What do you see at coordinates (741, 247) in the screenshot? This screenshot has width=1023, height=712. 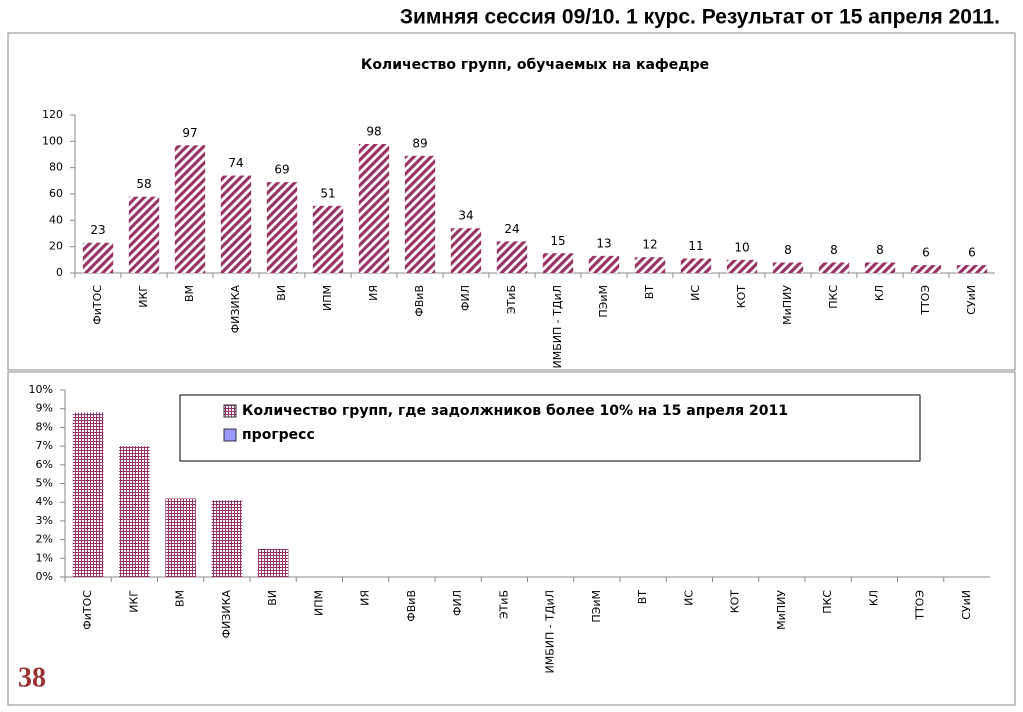 I see `data-label: 10` at bounding box center [741, 247].